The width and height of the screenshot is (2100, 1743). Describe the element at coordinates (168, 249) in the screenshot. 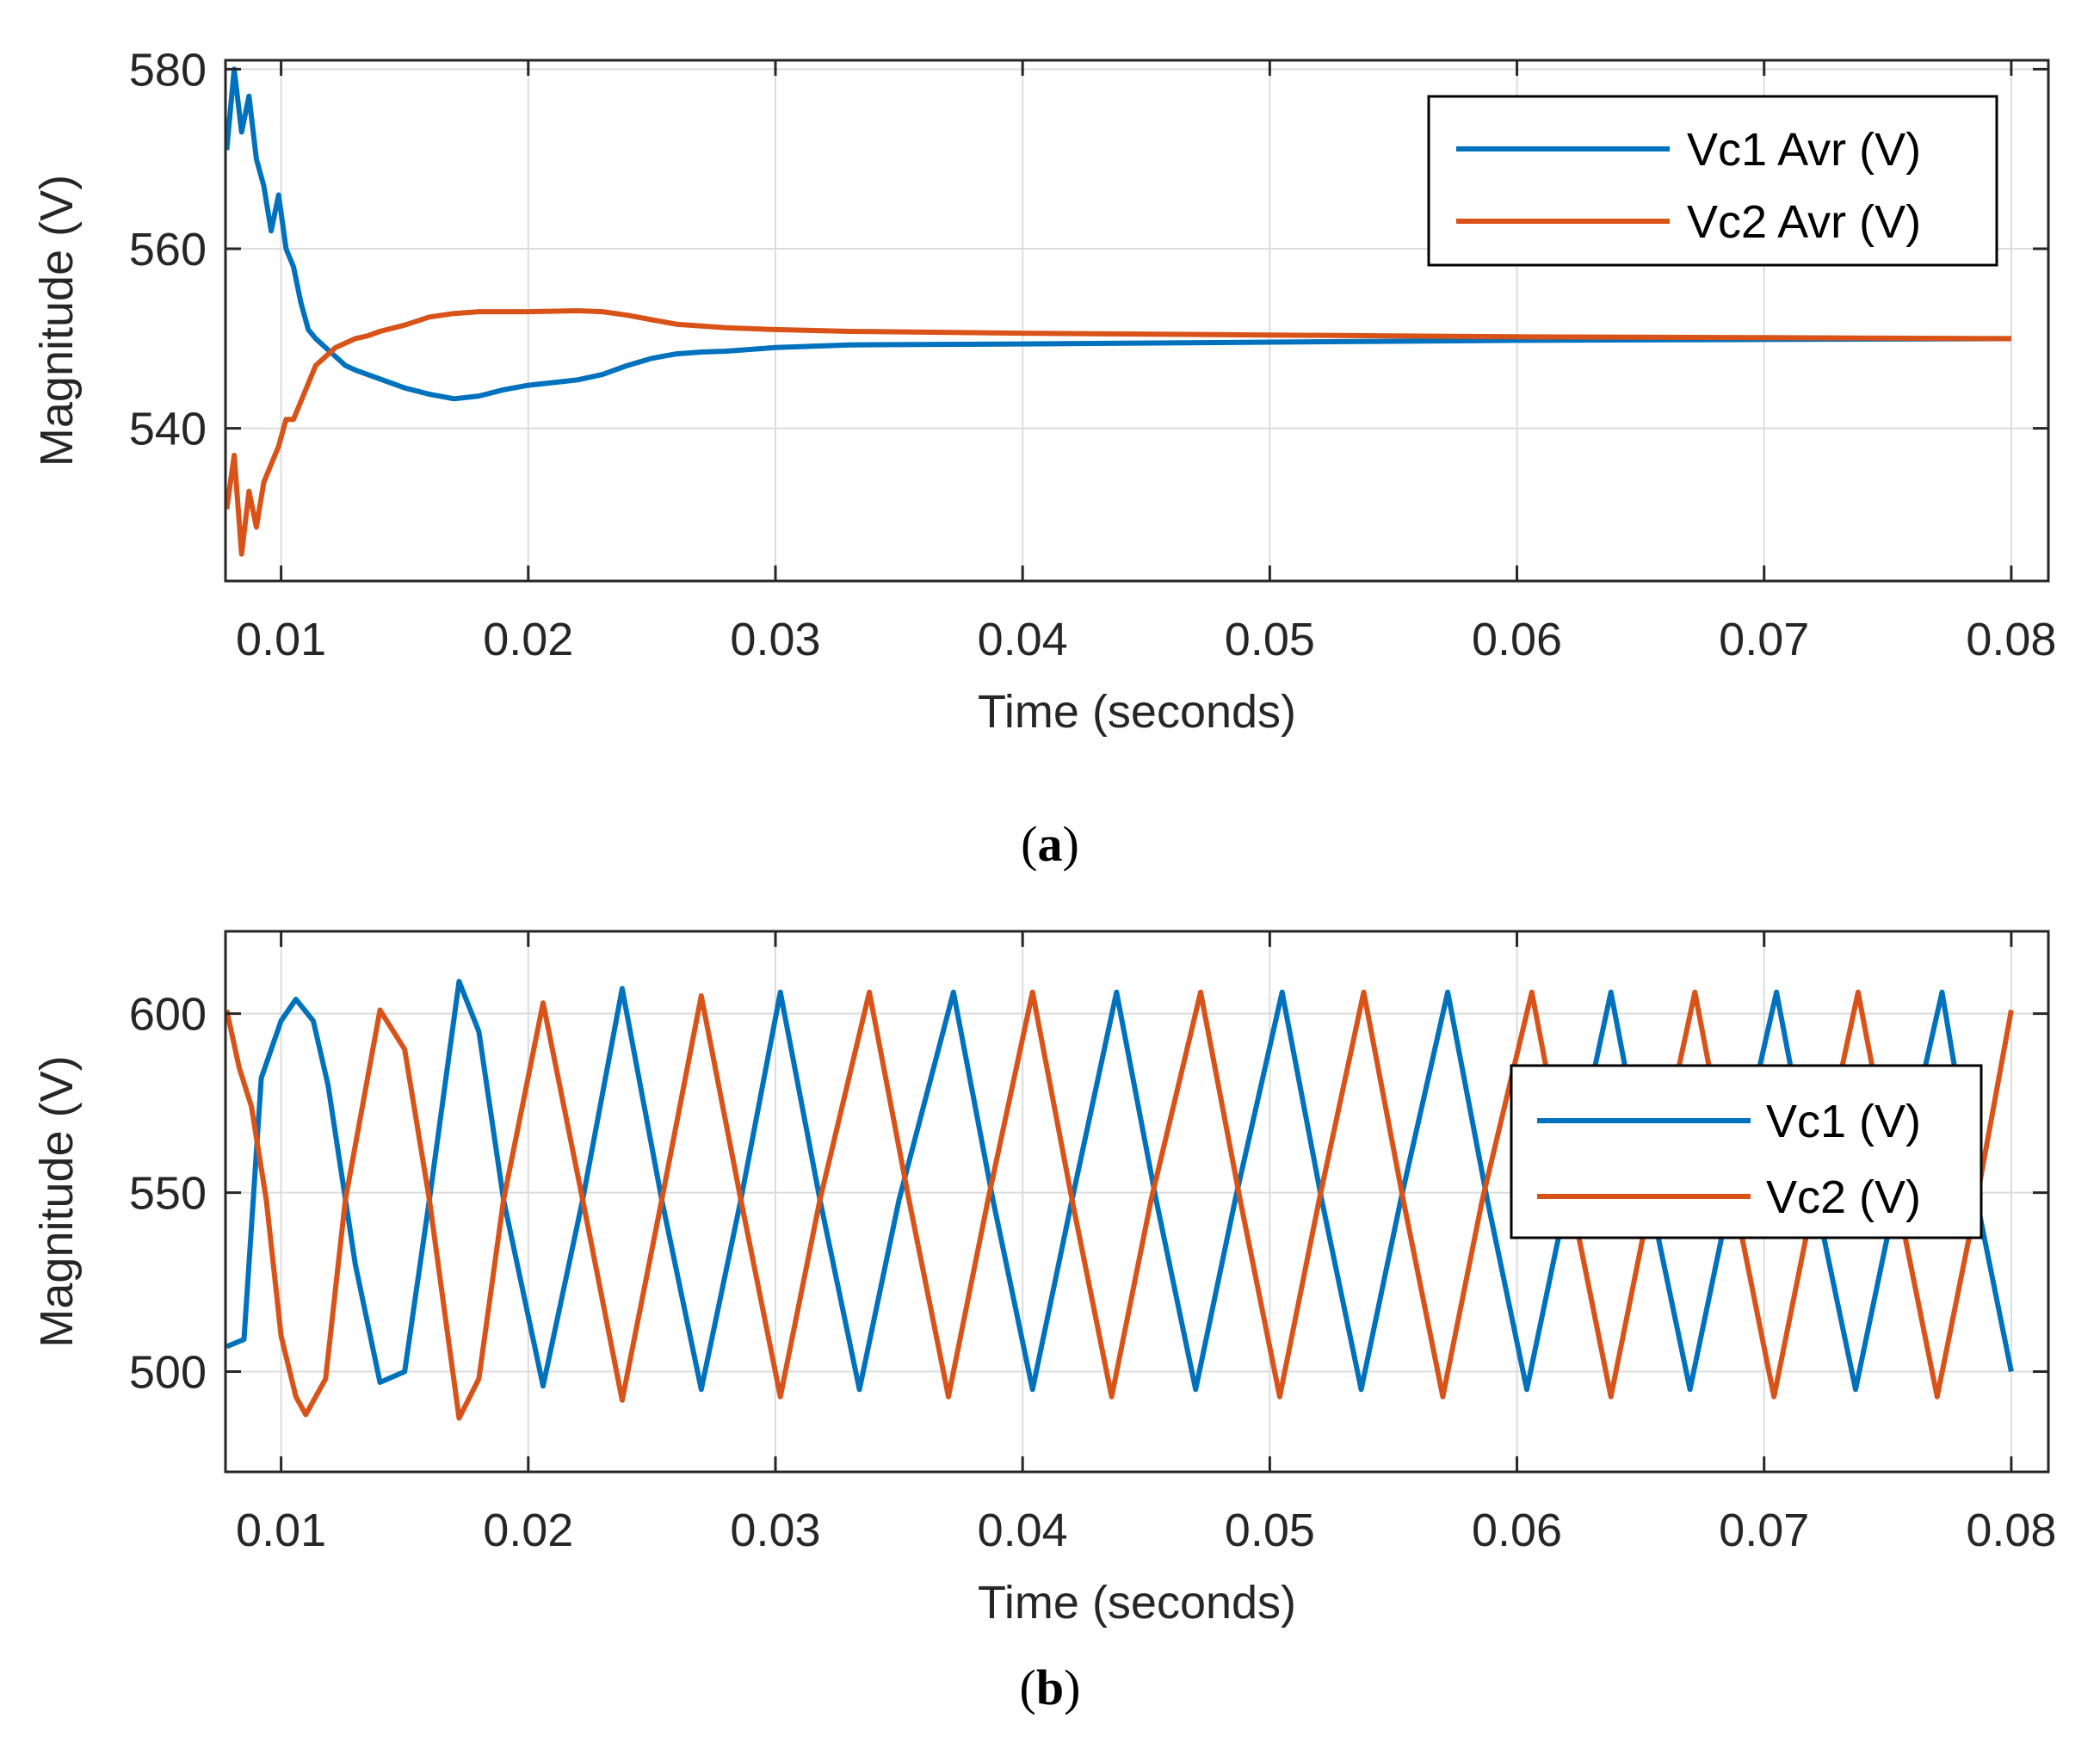

I see `panel-a-y-tick-label: 560` at that location.